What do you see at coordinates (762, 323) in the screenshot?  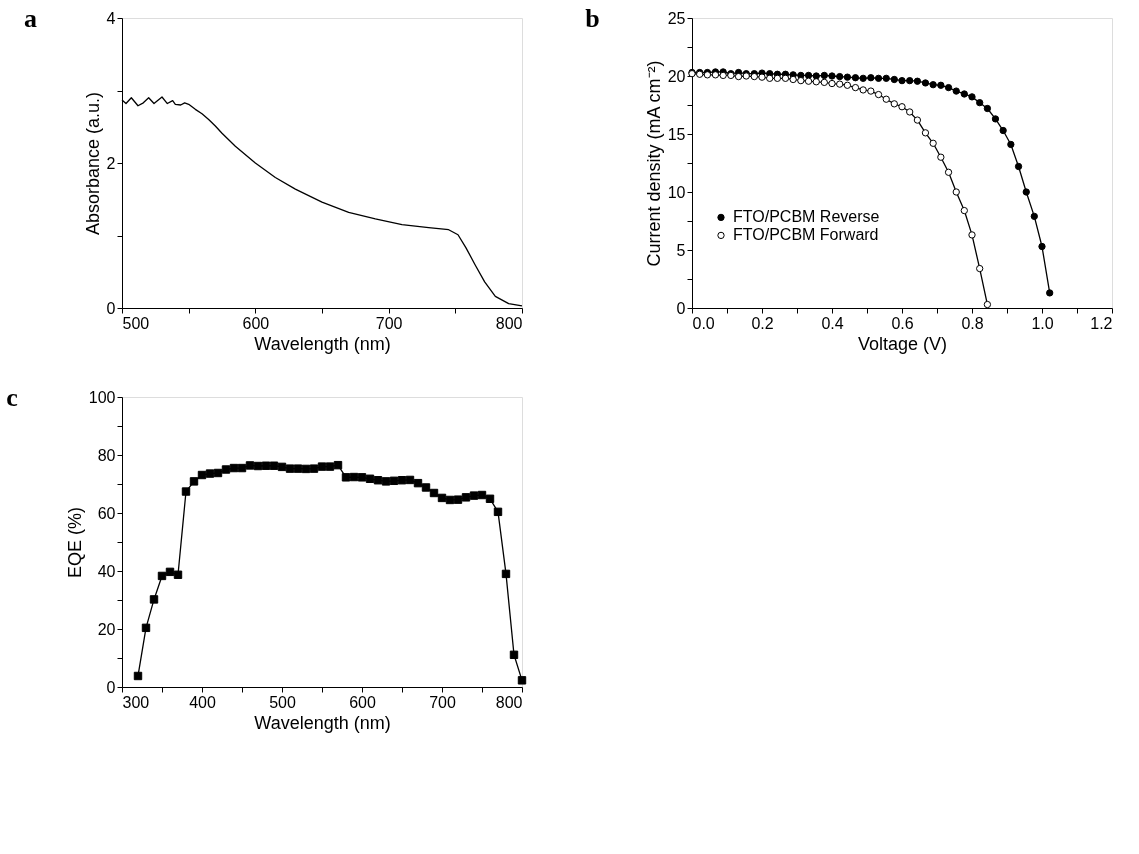 I see `x-tick-label: 0.2` at bounding box center [762, 323].